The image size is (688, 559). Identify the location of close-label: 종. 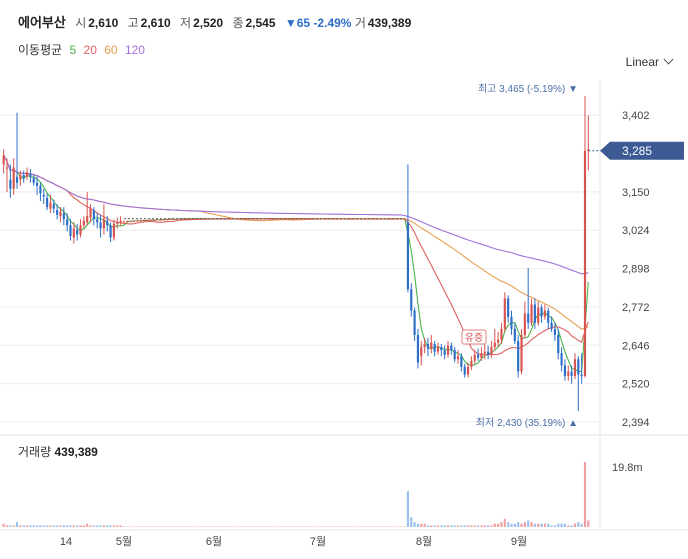
(238, 23).